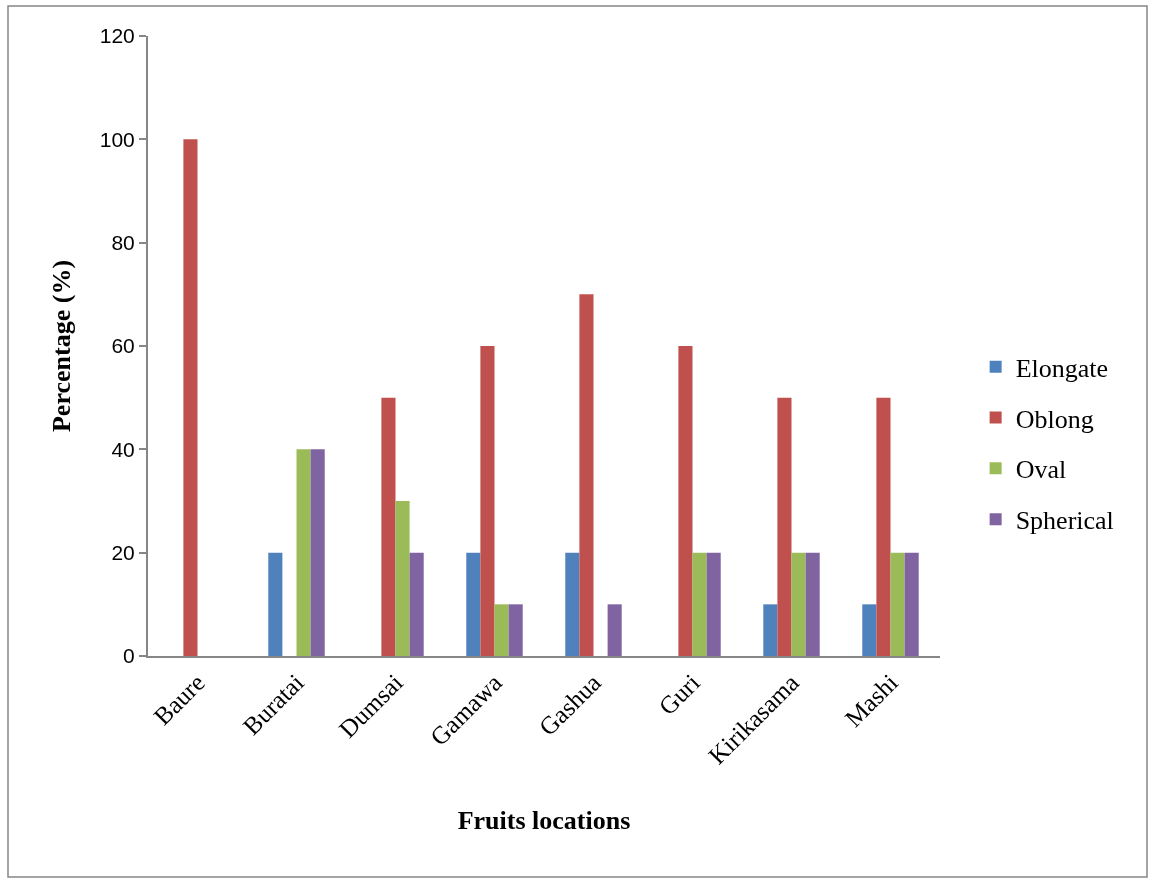 The height and width of the screenshot is (880, 1156). What do you see at coordinates (123, 553) in the screenshot?
I see `y-tick-label: 20` at bounding box center [123, 553].